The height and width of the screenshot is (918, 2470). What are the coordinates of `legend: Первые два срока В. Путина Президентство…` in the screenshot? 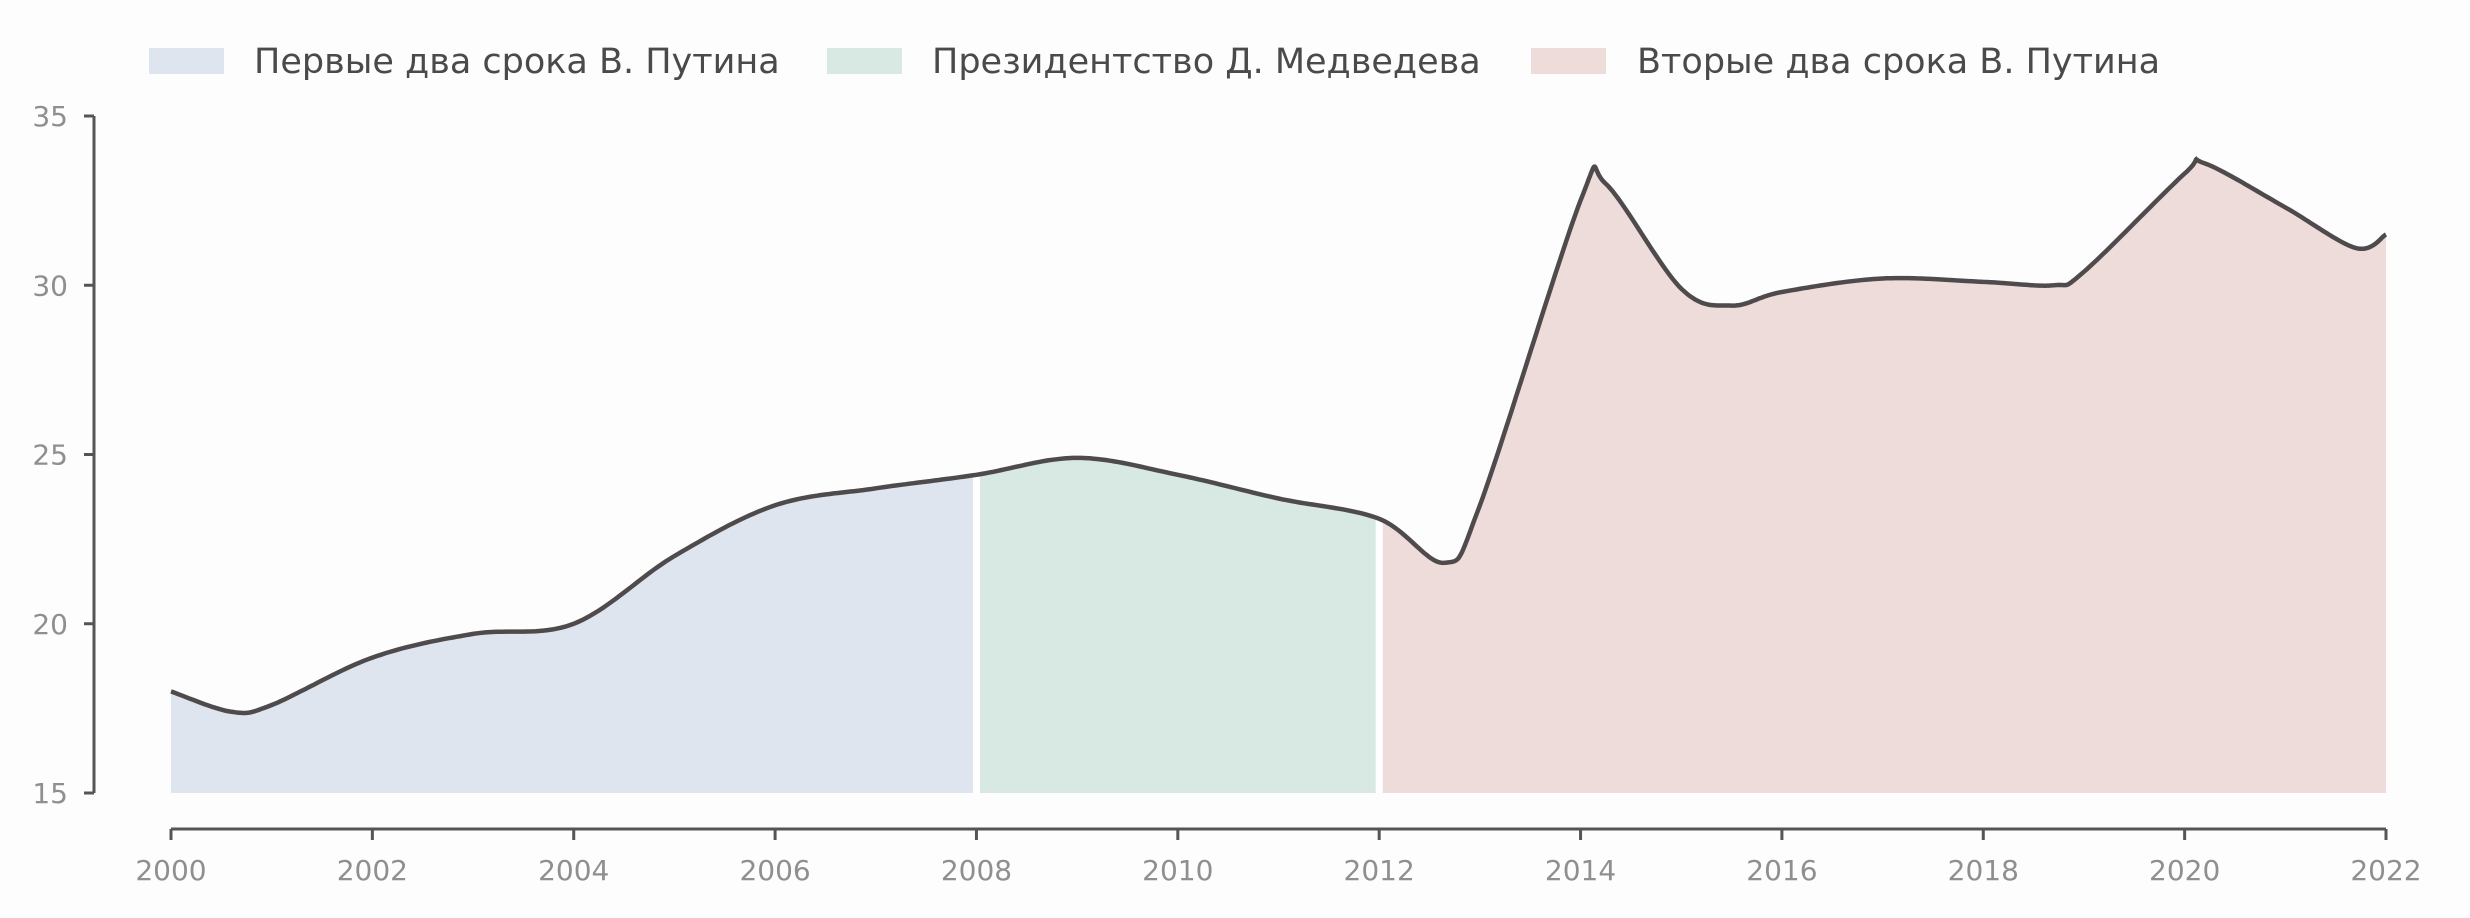 It's located at (1154, 62).